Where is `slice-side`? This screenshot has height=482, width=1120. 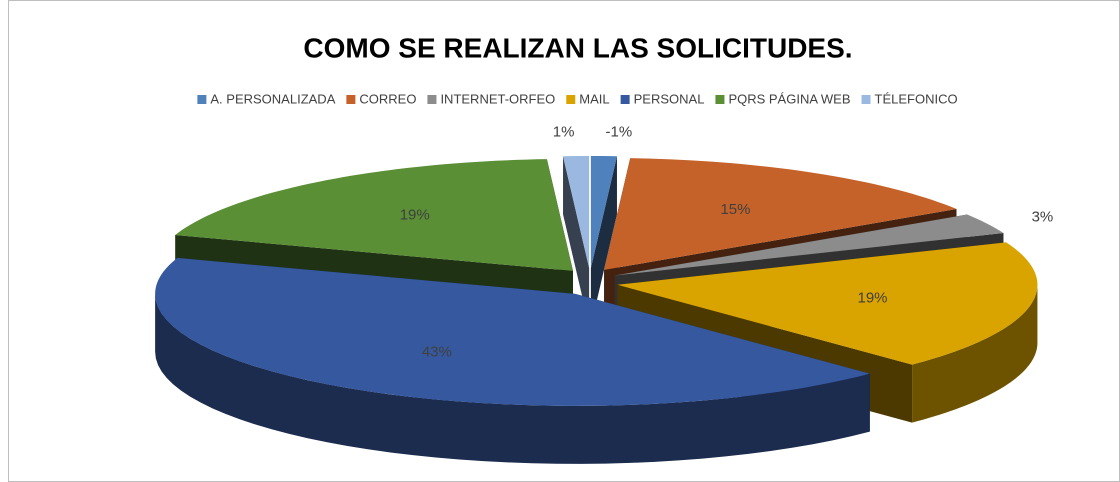 slice-side is located at coordinates (975, 353).